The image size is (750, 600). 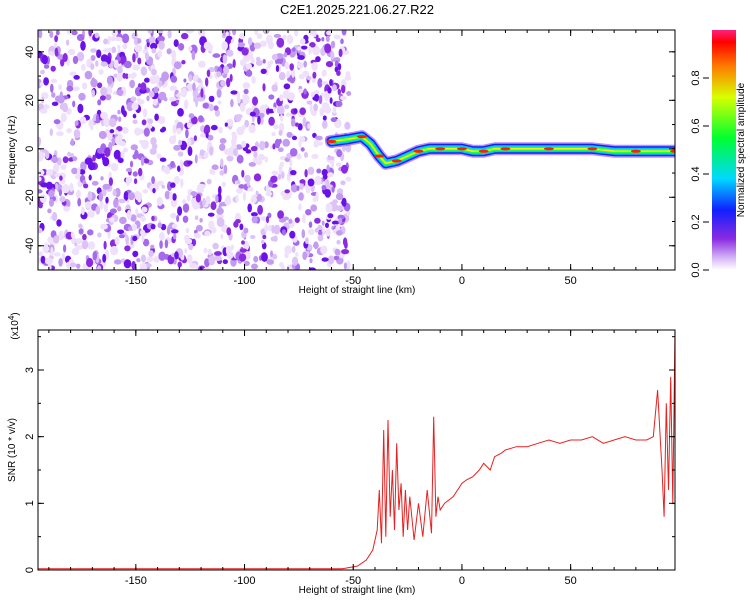 What do you see at coordinates (30, 503) in the screenshot?
I see `y-tick-label: 1` at bounding box center [30, 503].